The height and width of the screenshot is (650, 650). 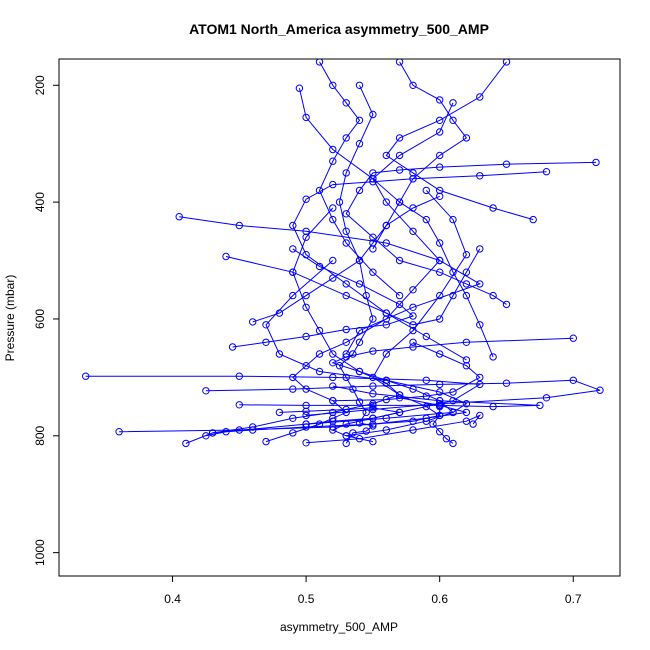 What do you see at coordinates (40, 552) in the screenshot?
I see `y-tick-label: 1000` at bounding box center [40, 552].